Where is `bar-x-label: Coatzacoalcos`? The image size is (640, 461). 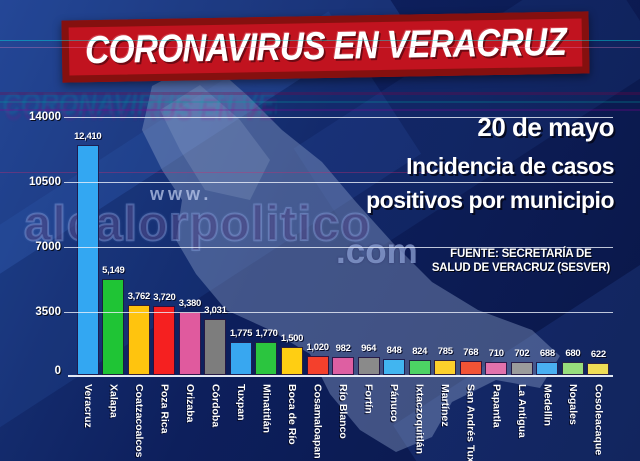
bar-x-label: Coatzacoalcos is located at coordinates (138, 421).